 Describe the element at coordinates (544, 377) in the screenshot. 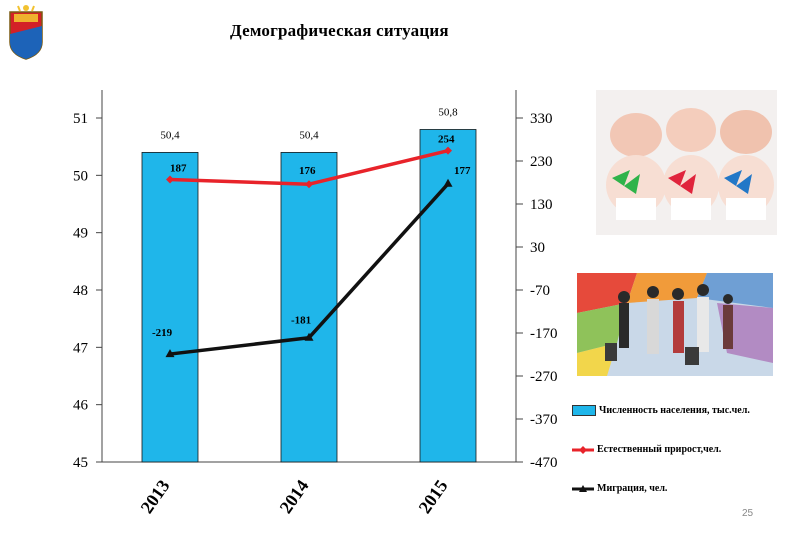

I see `right-axis-tick-label: -270` at that location.